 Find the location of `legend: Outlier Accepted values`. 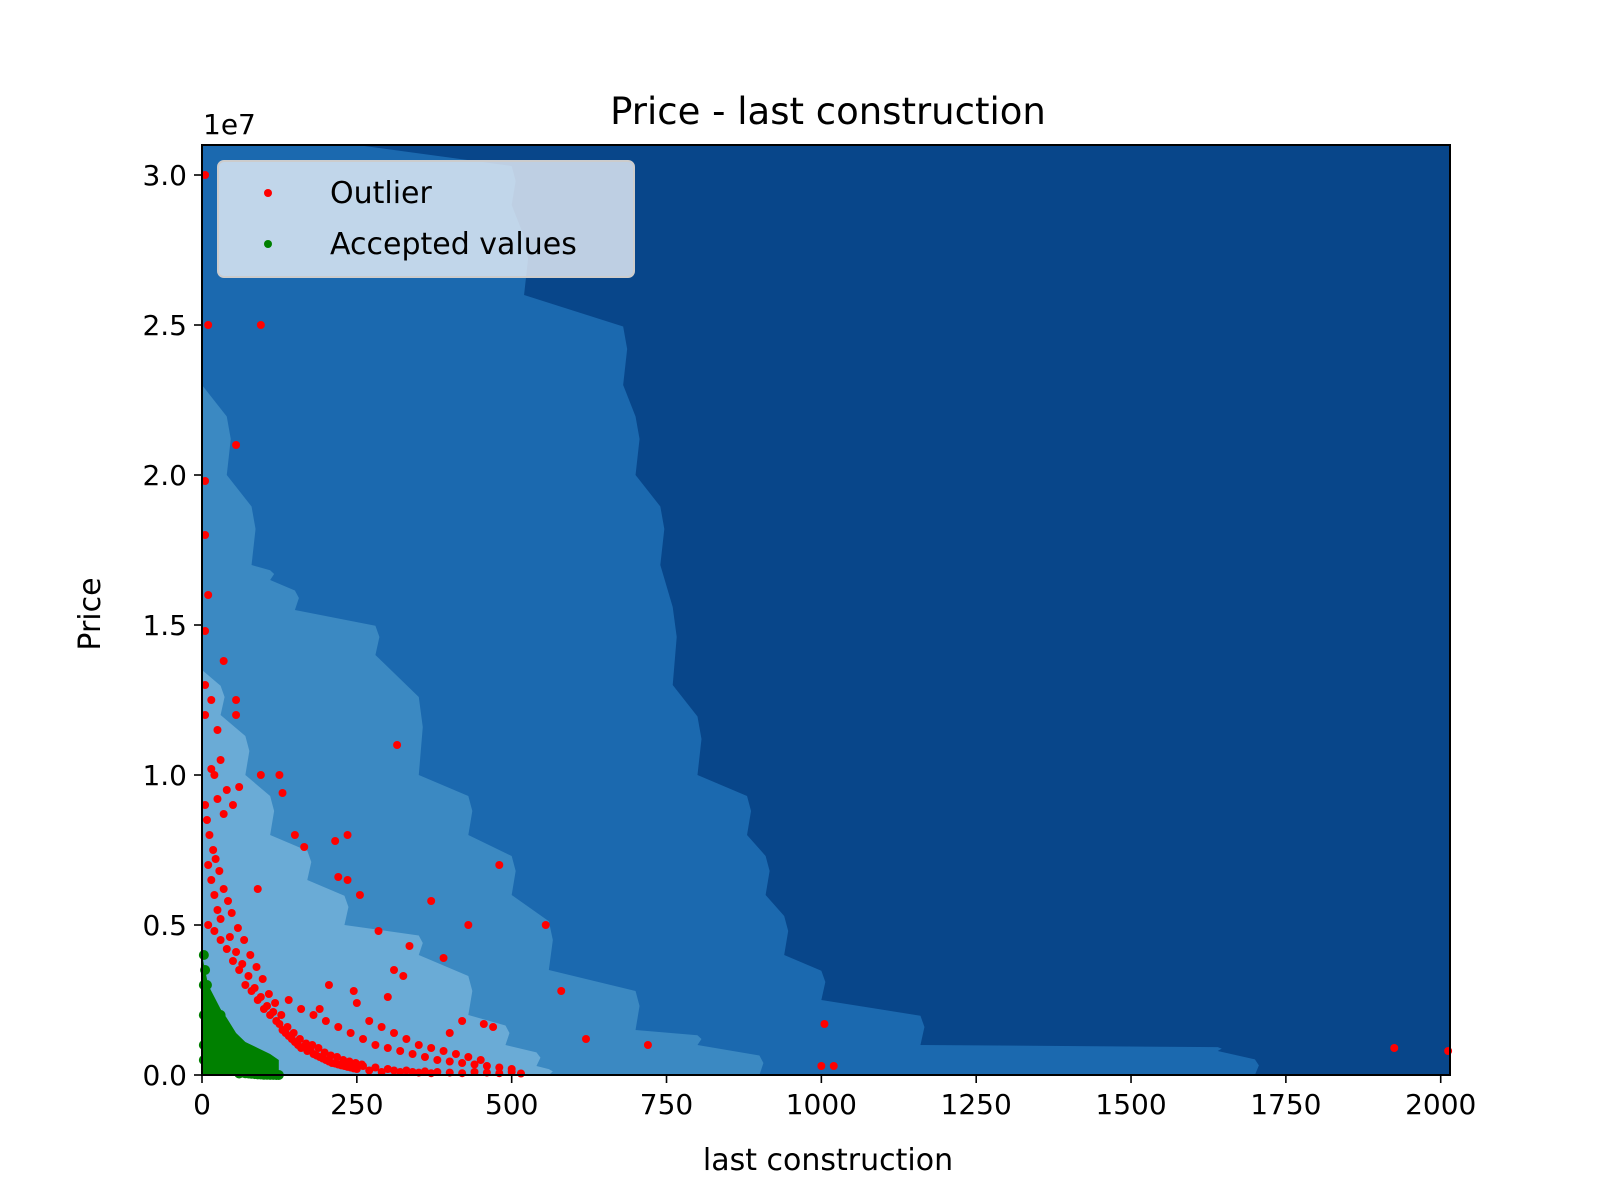

legend: Outlier Accepted values is located at coordinates (426, 219).